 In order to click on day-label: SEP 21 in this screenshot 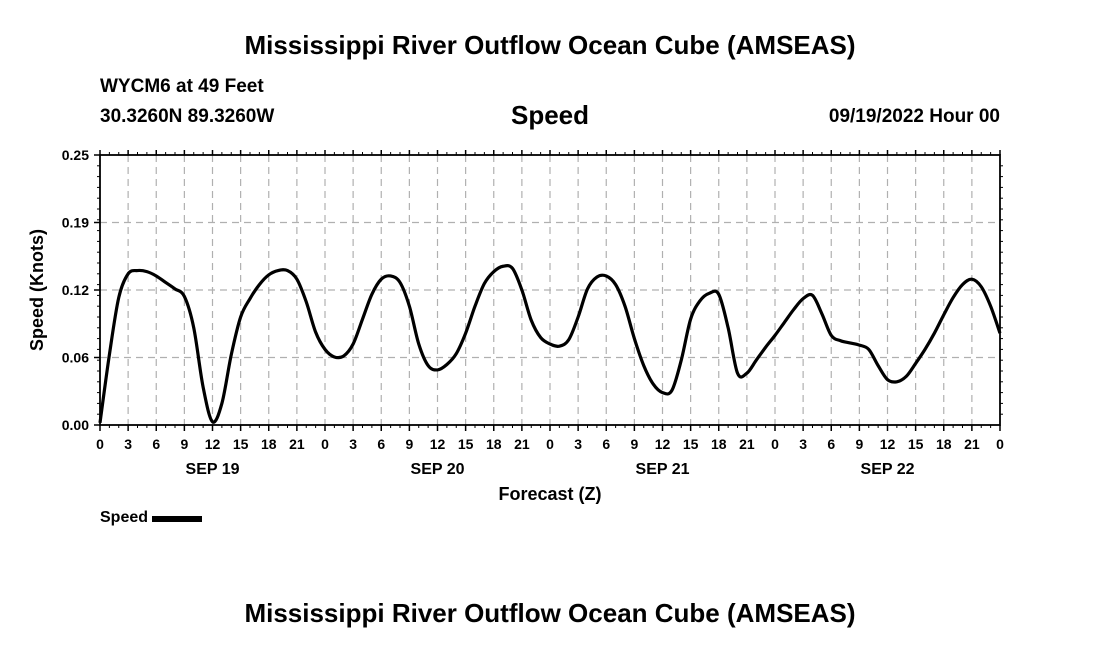, I will do `click(663, 469)`.